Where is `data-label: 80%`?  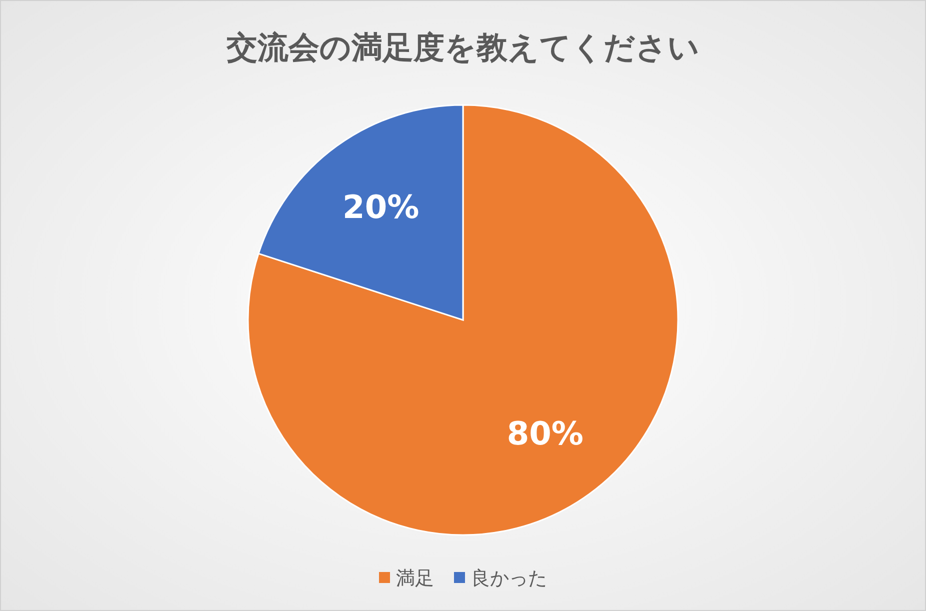 data-label: 80% is located at coordinates (545, 433).